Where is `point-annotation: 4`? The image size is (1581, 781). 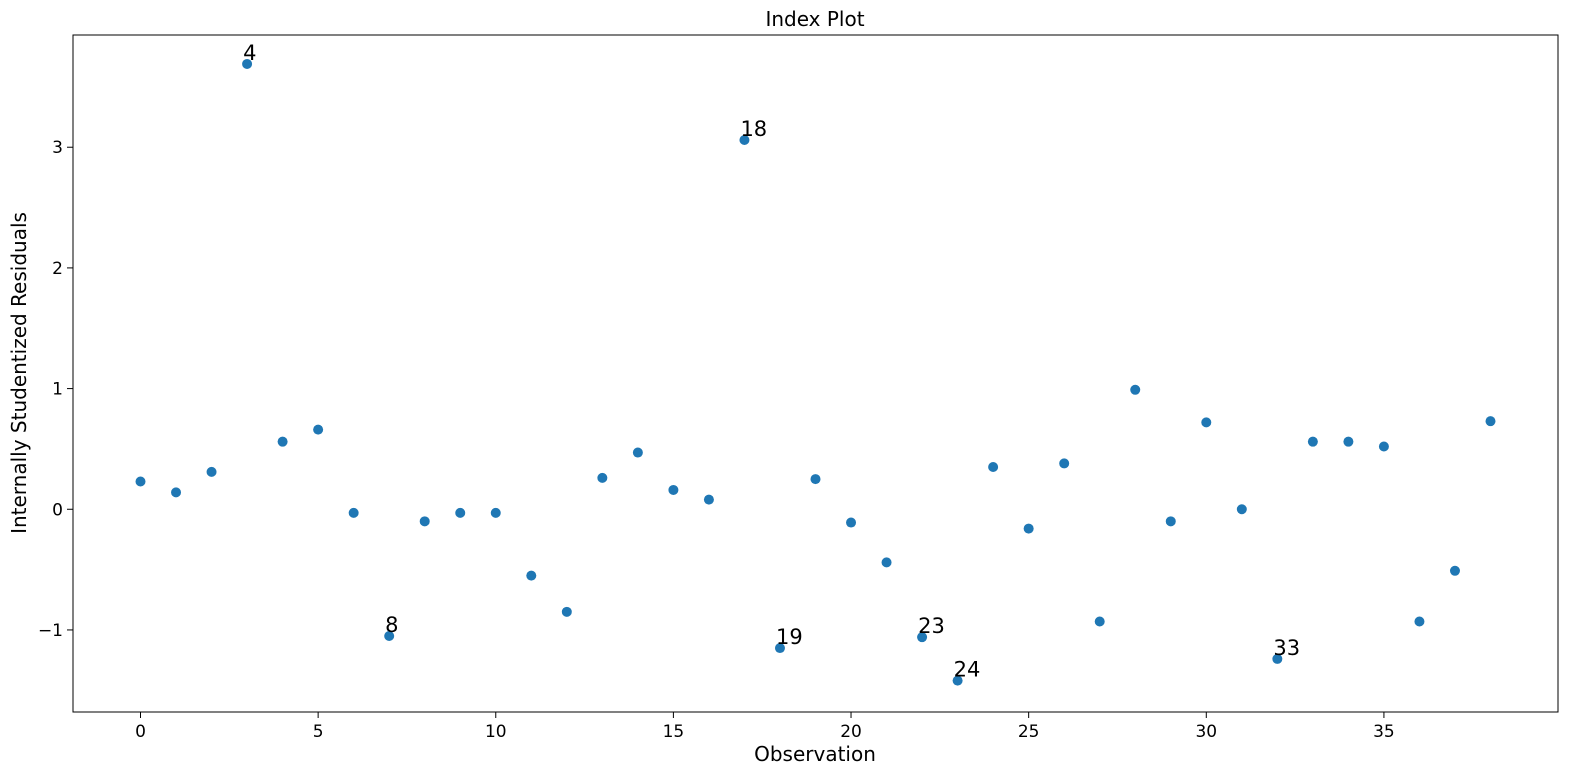 point-annotation: 4 is located at coordinates (249, 53).